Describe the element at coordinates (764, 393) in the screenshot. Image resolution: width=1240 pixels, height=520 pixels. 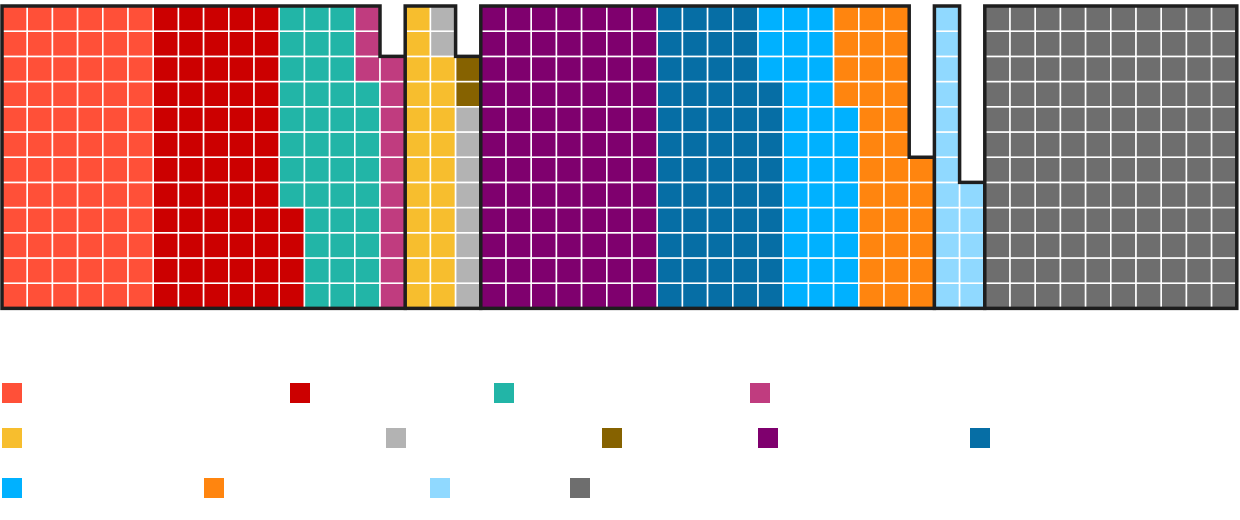
I see `legend-item-p4` at that location.